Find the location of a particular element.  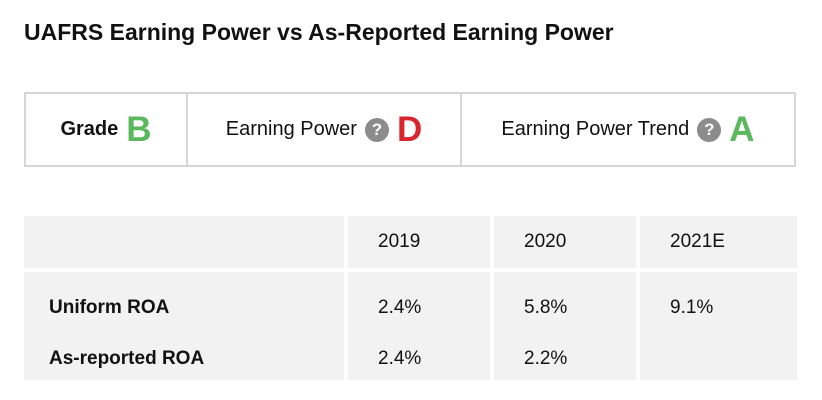

table-column-2020: 5.8% 2.2% is located at coordinates (565, 326).